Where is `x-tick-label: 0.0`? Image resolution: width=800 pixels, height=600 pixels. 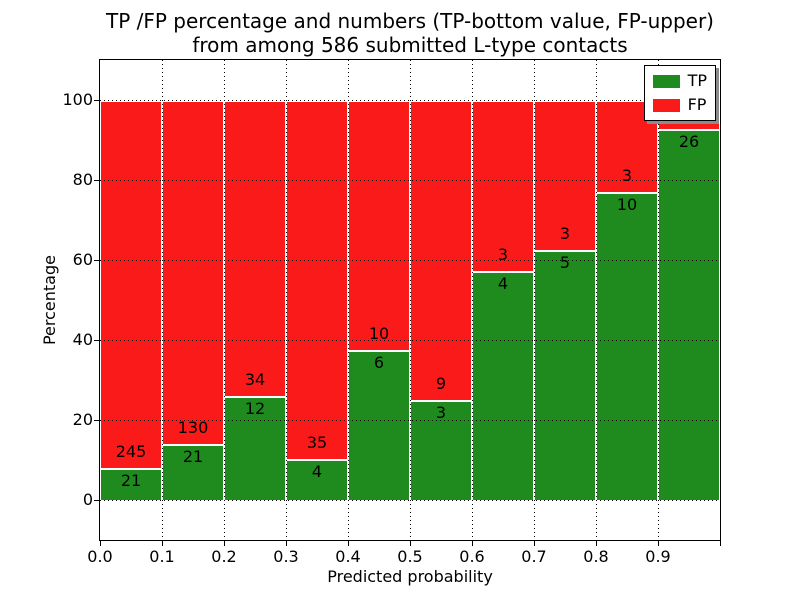
x-tick-label: 0.0 is located at coordinates (100, 556).